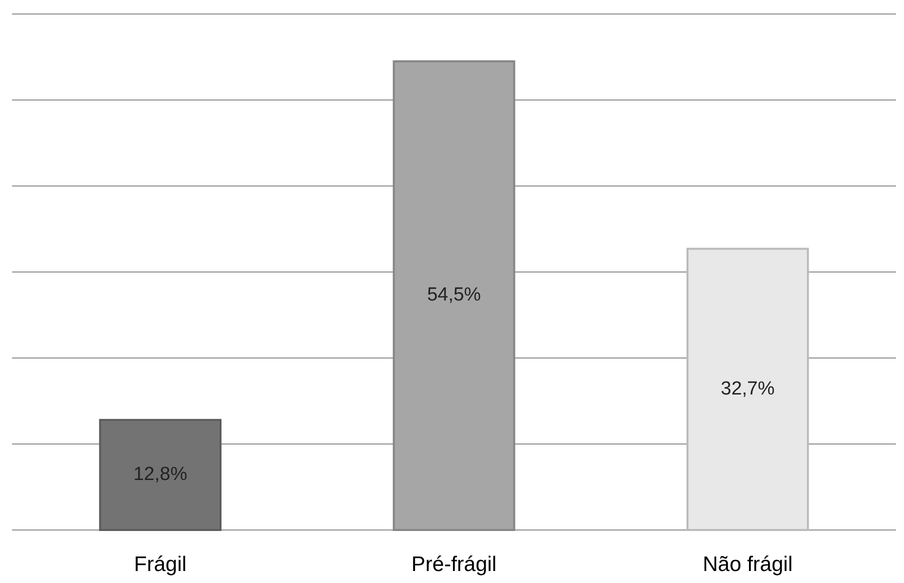  What do you see at coordinates (454, 295) in the screenshot?
I see `data-label: 54,5%` at bounding box center [454, 295].